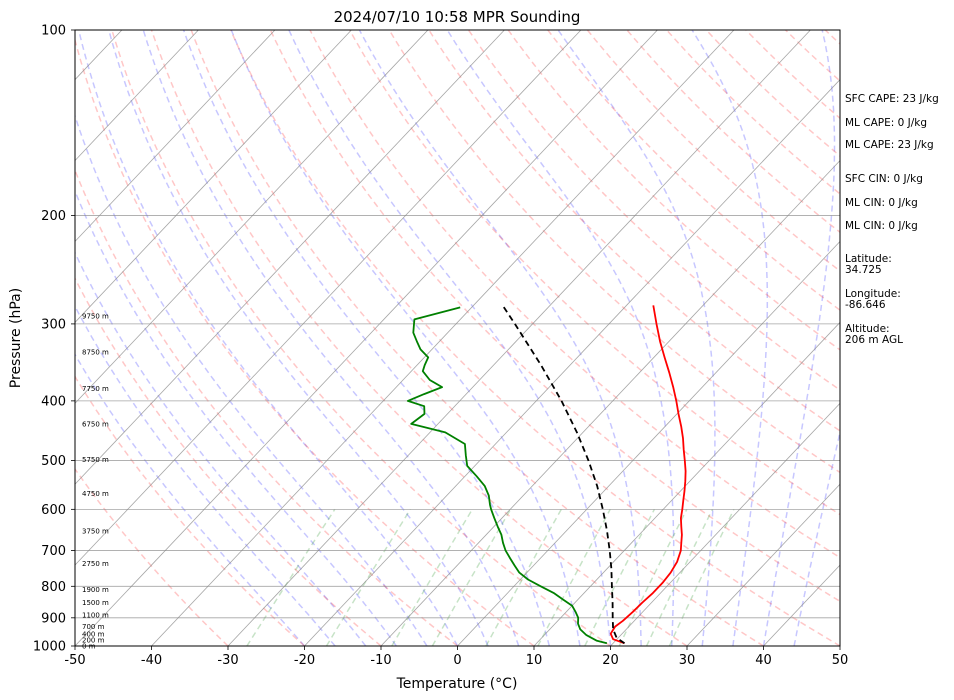 This screenshot has height=700, width=954. What do you see at coordinates (93, 641) in the screenshot?
I see `height-label: 200 m` at bounding box center [93, 641].